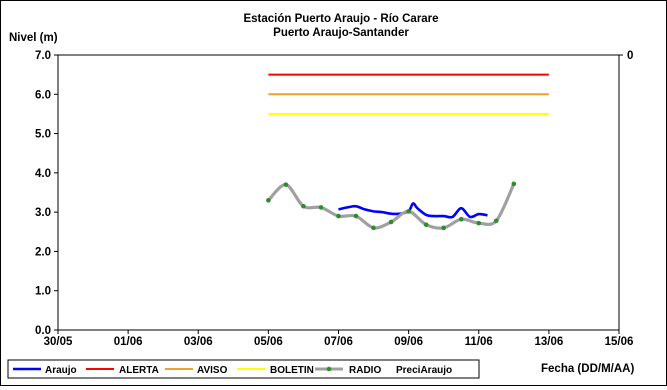  What do you see at coordinates (268, 342) in the screenshot?
I see `x-tick-label: 05/06` at bounding box center [268, 342].